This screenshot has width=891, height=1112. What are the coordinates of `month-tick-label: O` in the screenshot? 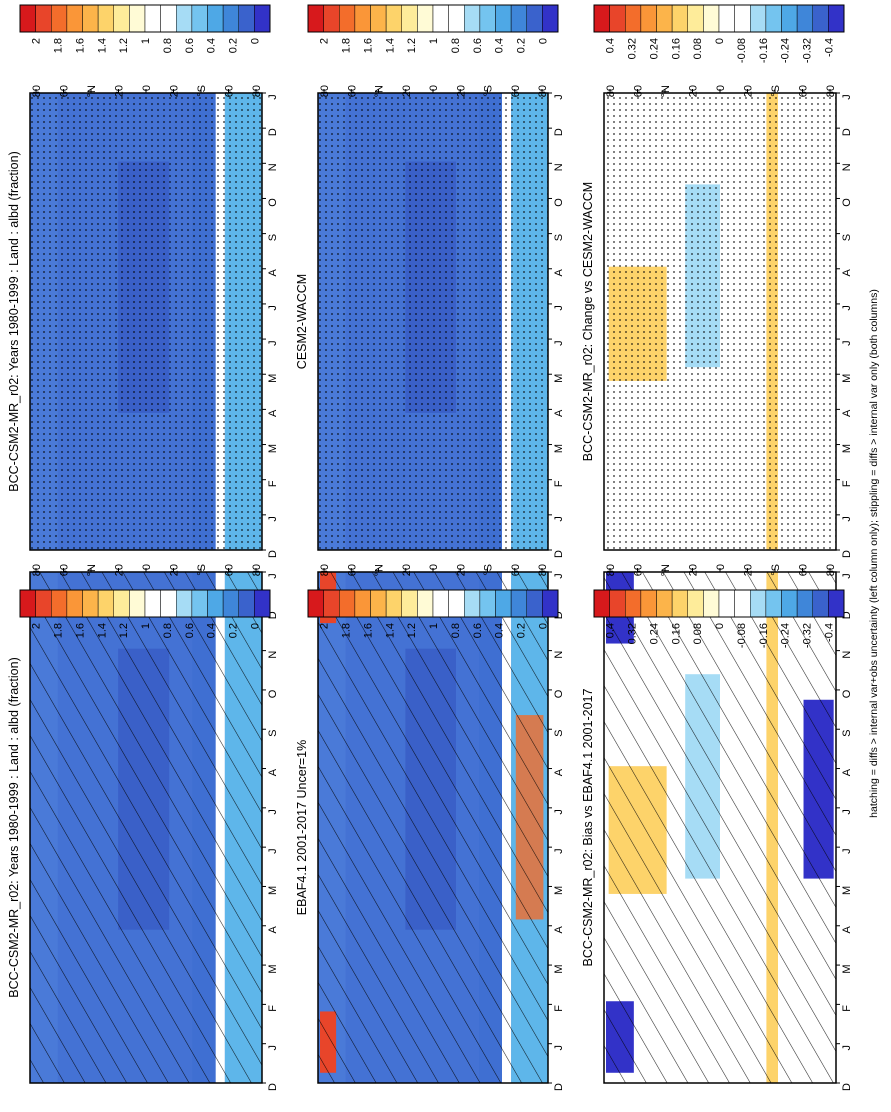 It's located at (273, 202).